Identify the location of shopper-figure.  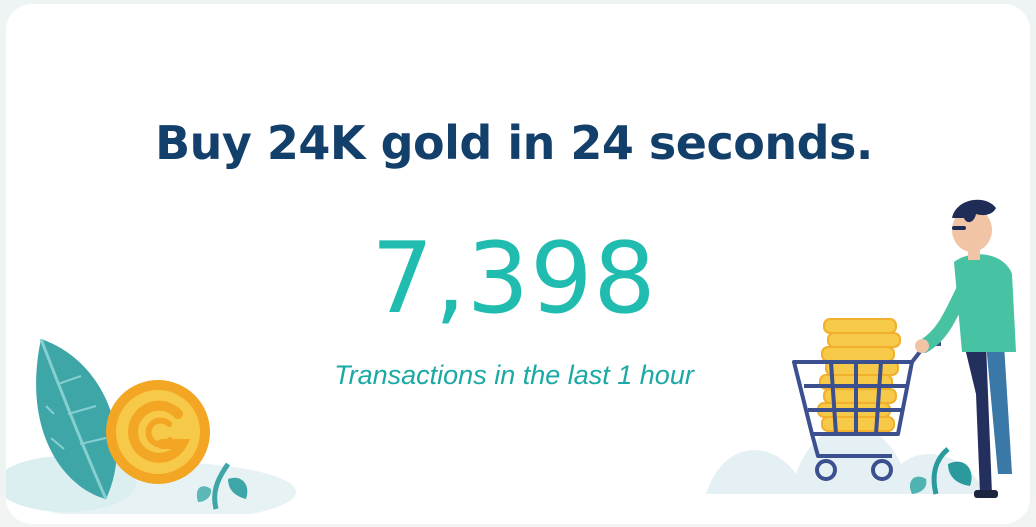
(965, 348).